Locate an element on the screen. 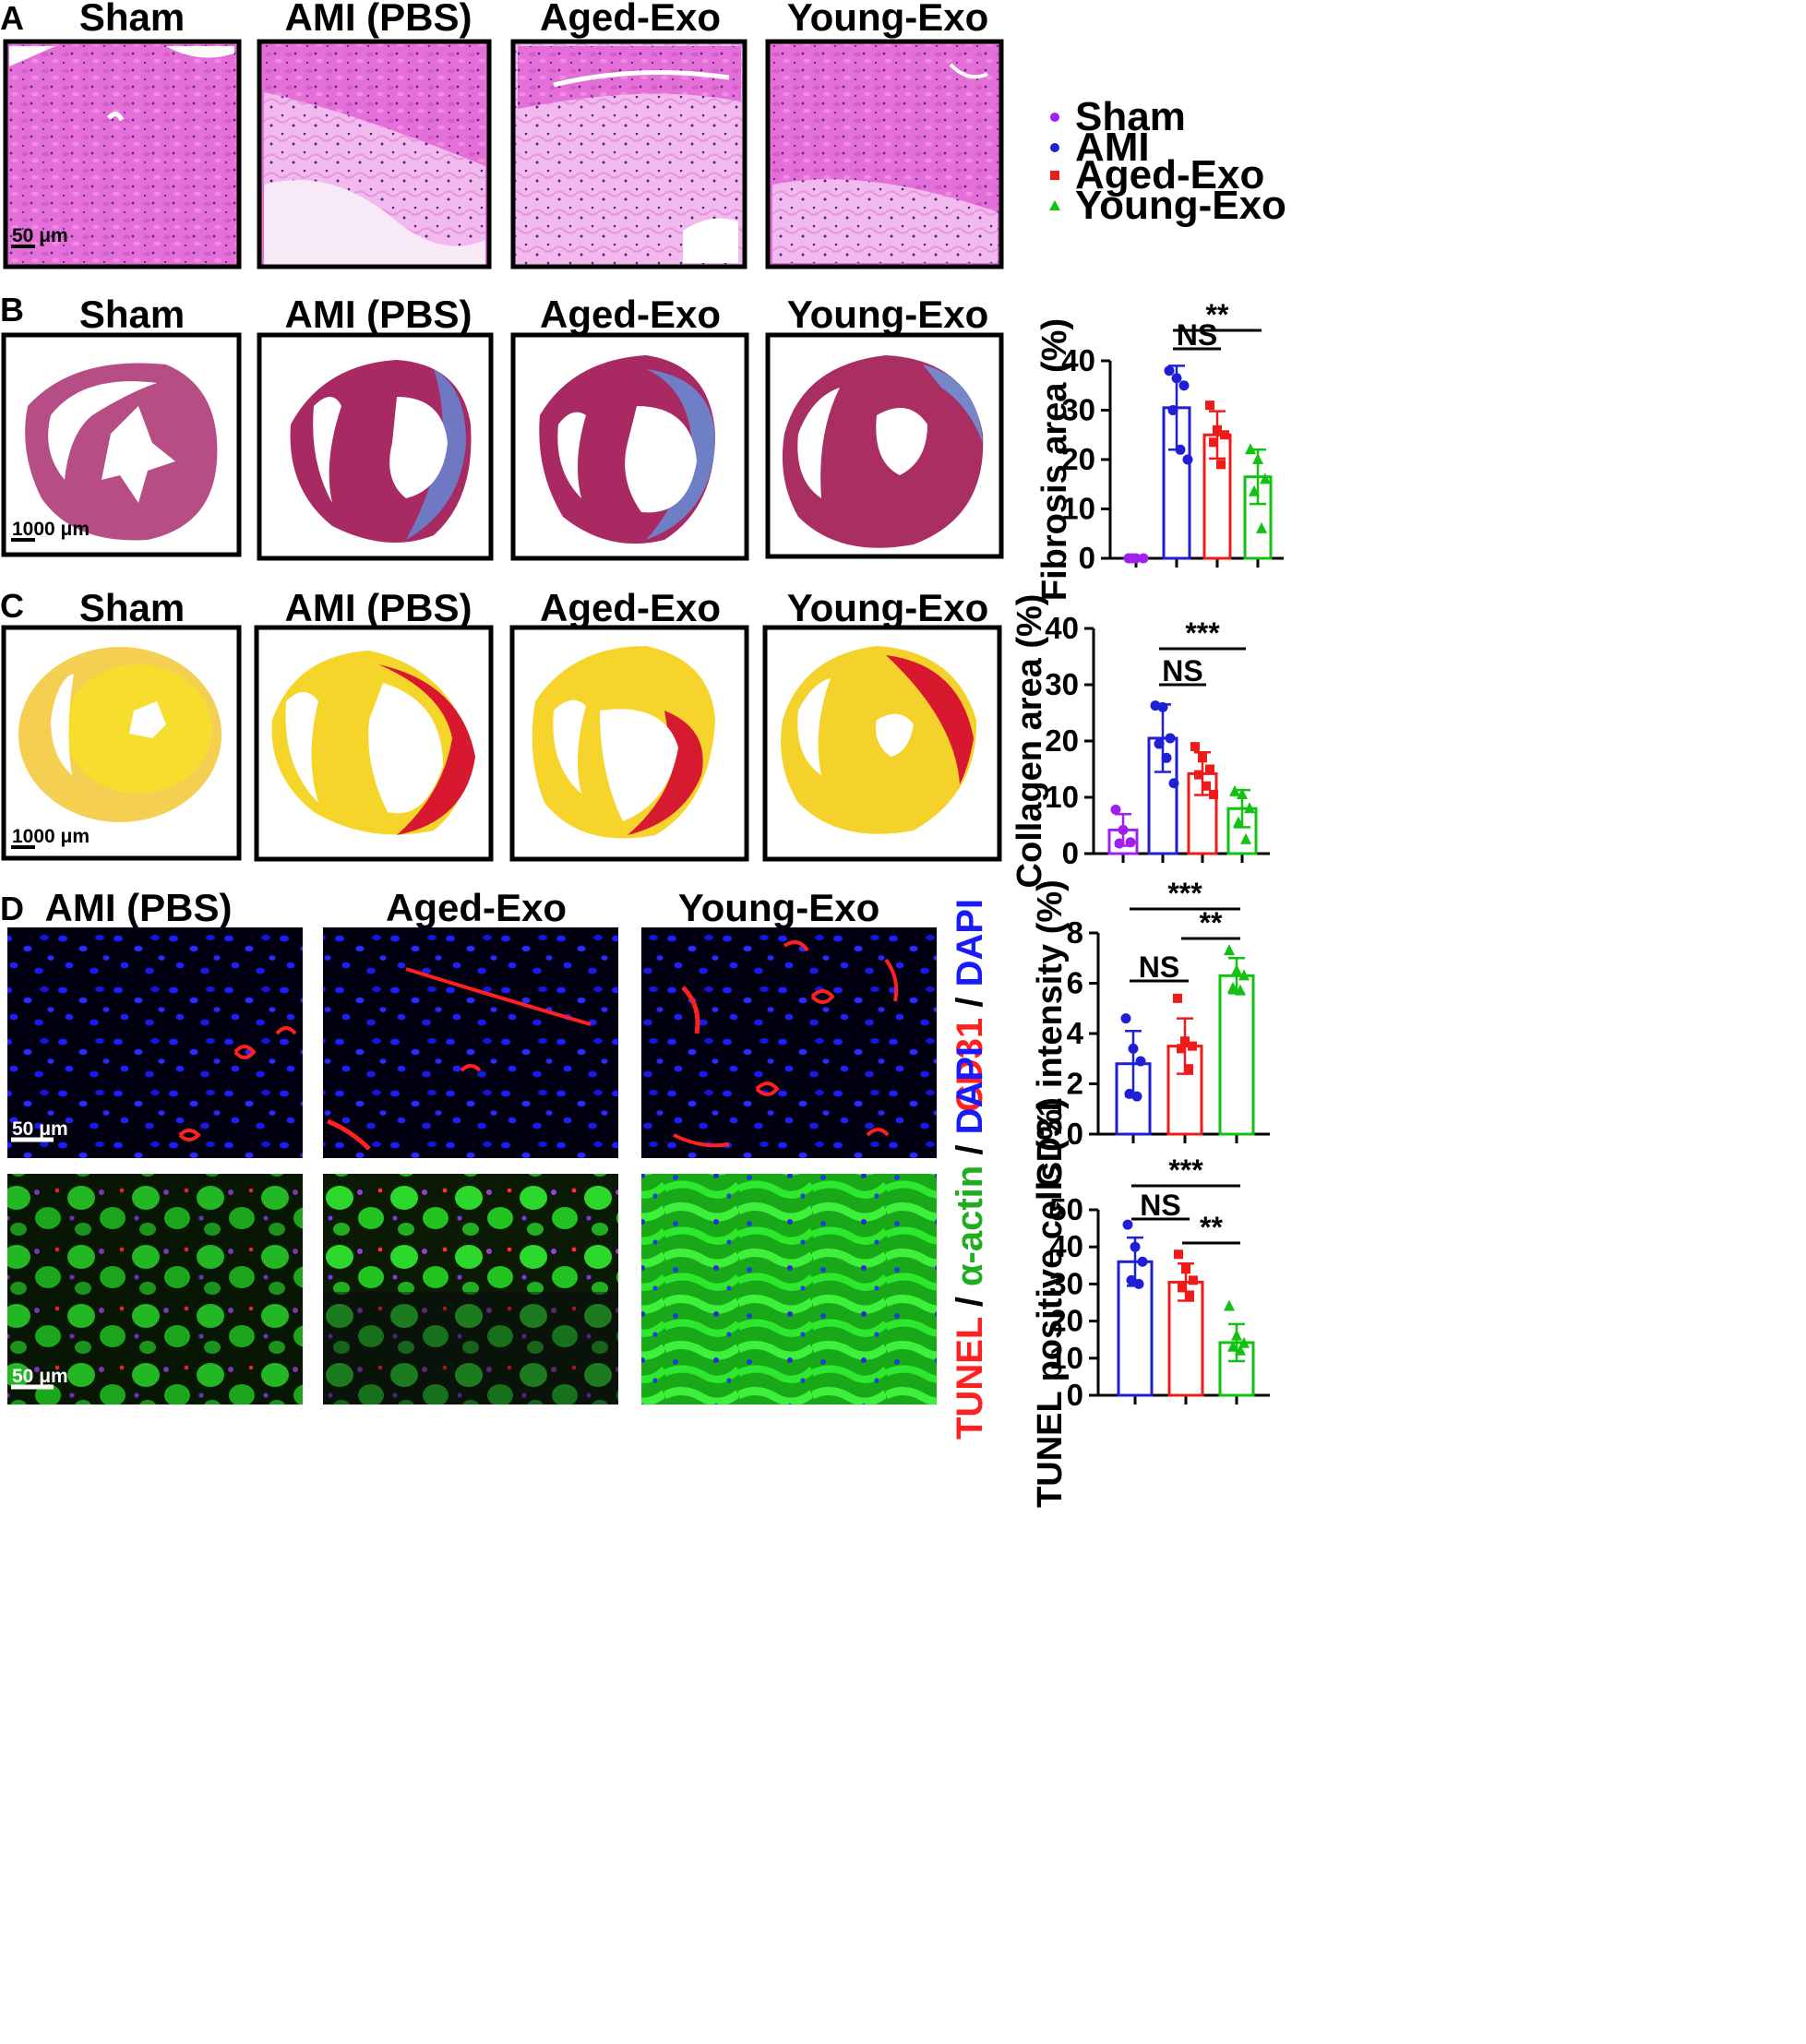  panel-letter-c: C is located at coordinates (12, 606).